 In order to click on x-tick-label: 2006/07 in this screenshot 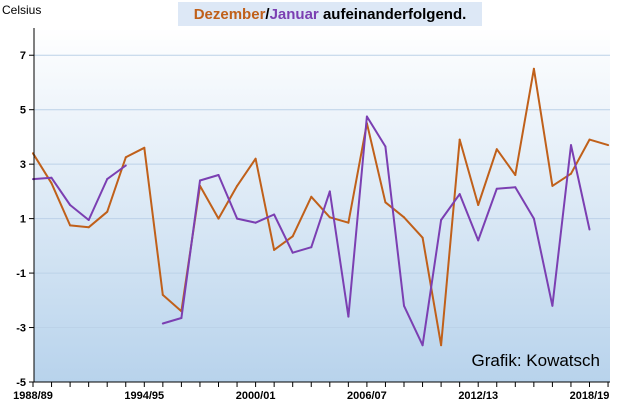, I will do `click(367, 396)`.